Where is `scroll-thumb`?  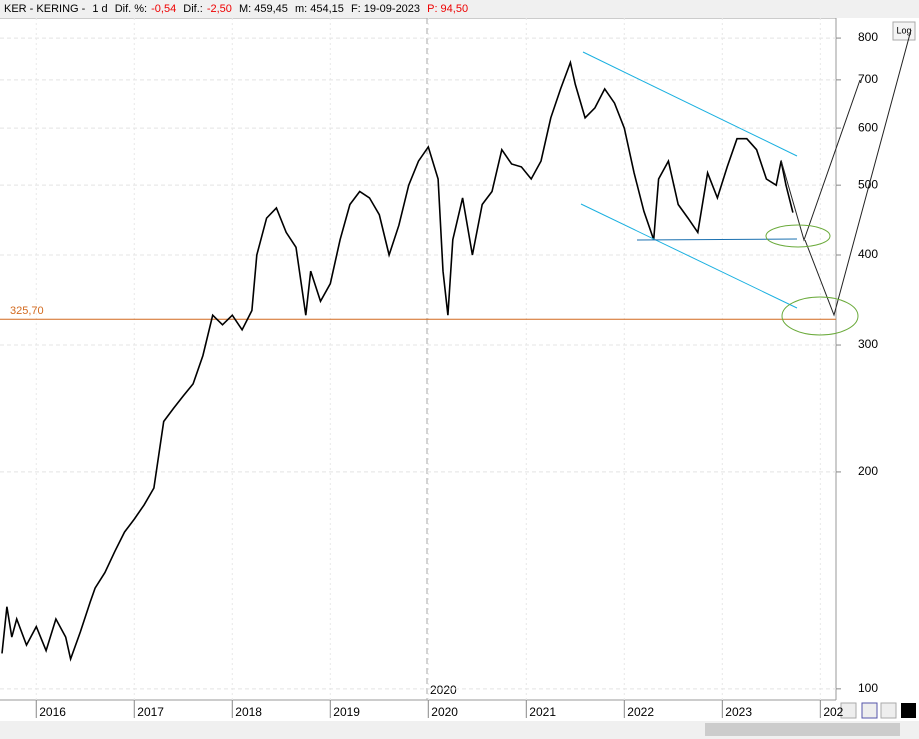
scroll-thumb is located at coordinates (802, 729).